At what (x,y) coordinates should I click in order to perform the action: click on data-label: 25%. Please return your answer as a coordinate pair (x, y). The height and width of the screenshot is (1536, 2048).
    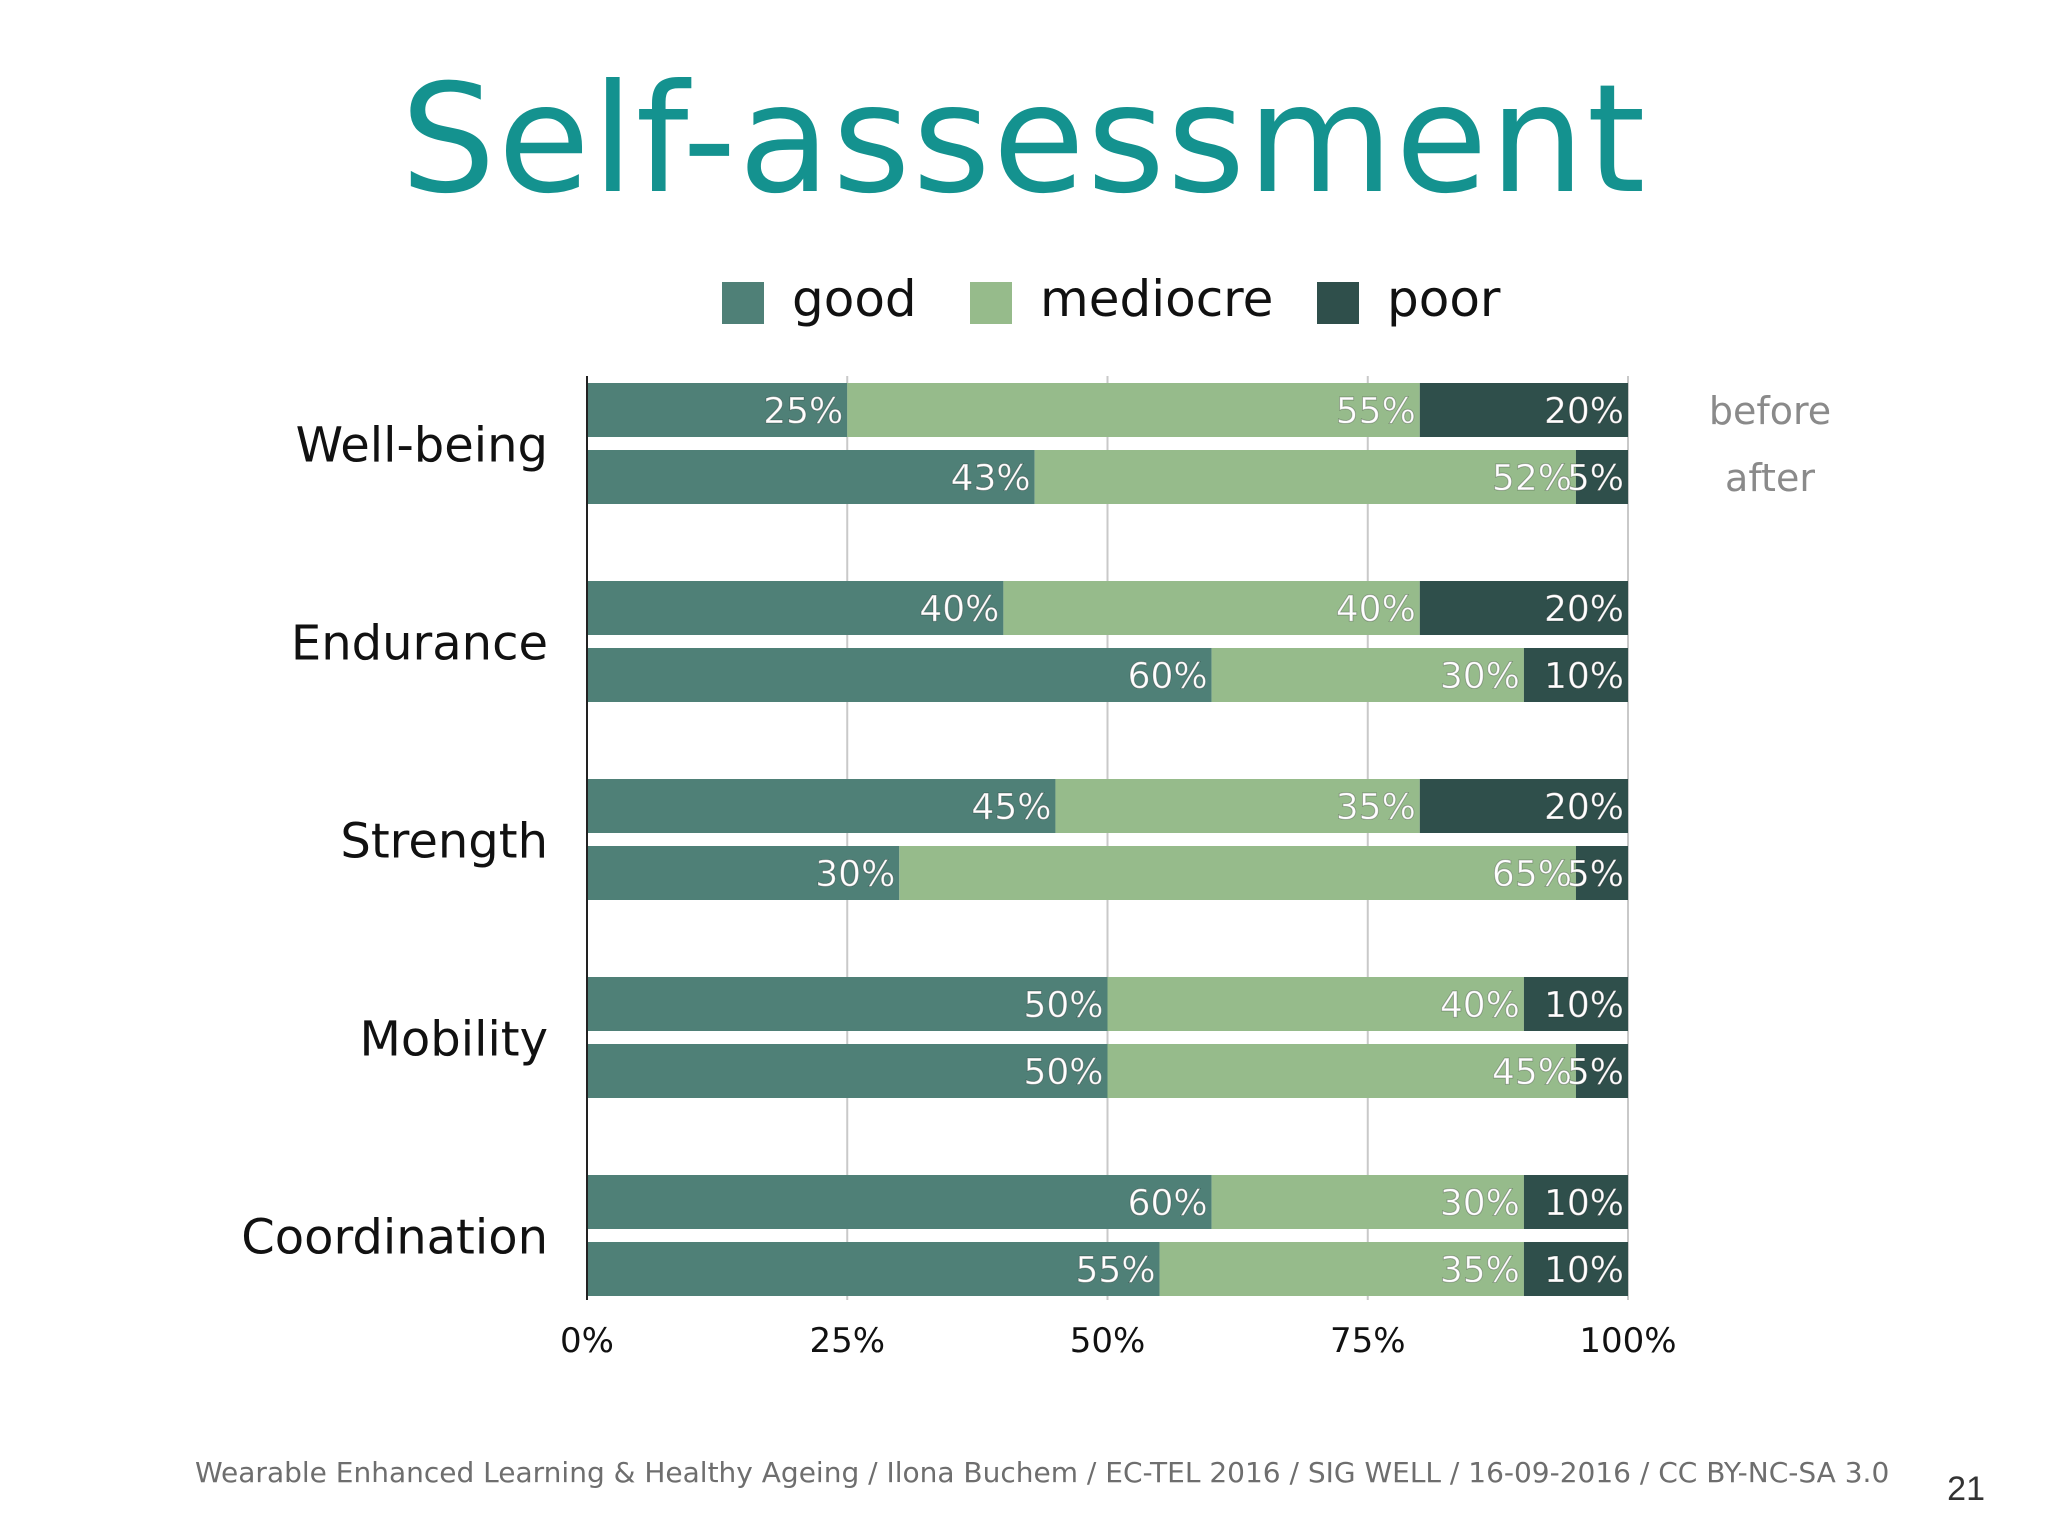
    Looking at the image, I should click on (803, 411).